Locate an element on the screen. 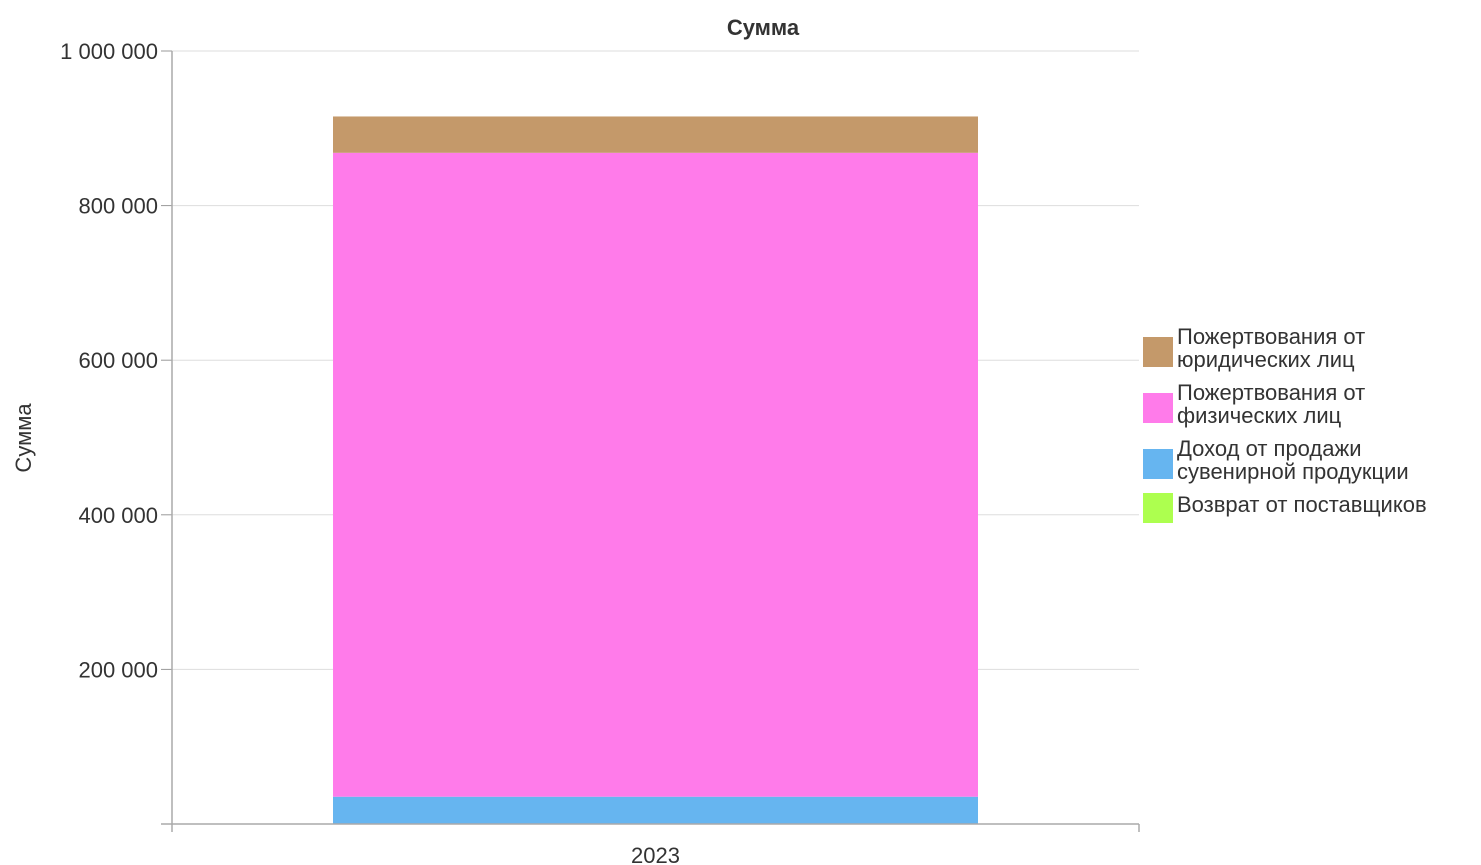 The image size is (1481, 865). y-axis-title: Сумма is located at coordinates (23, 438).